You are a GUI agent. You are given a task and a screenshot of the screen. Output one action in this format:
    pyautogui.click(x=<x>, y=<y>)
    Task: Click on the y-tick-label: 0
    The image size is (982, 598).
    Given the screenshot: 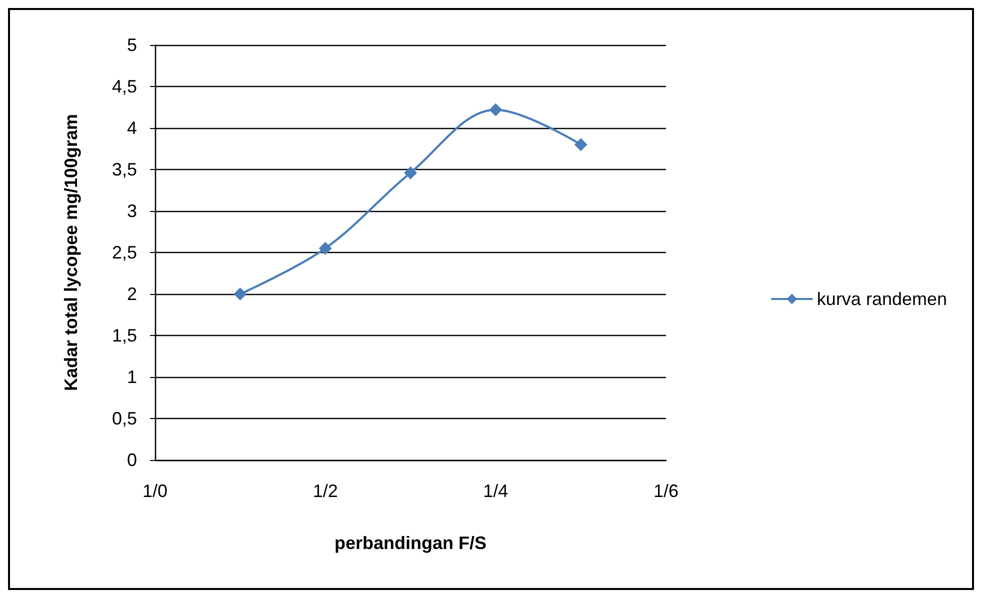 What is the action you would take?
    pyautogui.click(x=131, y=460)
    